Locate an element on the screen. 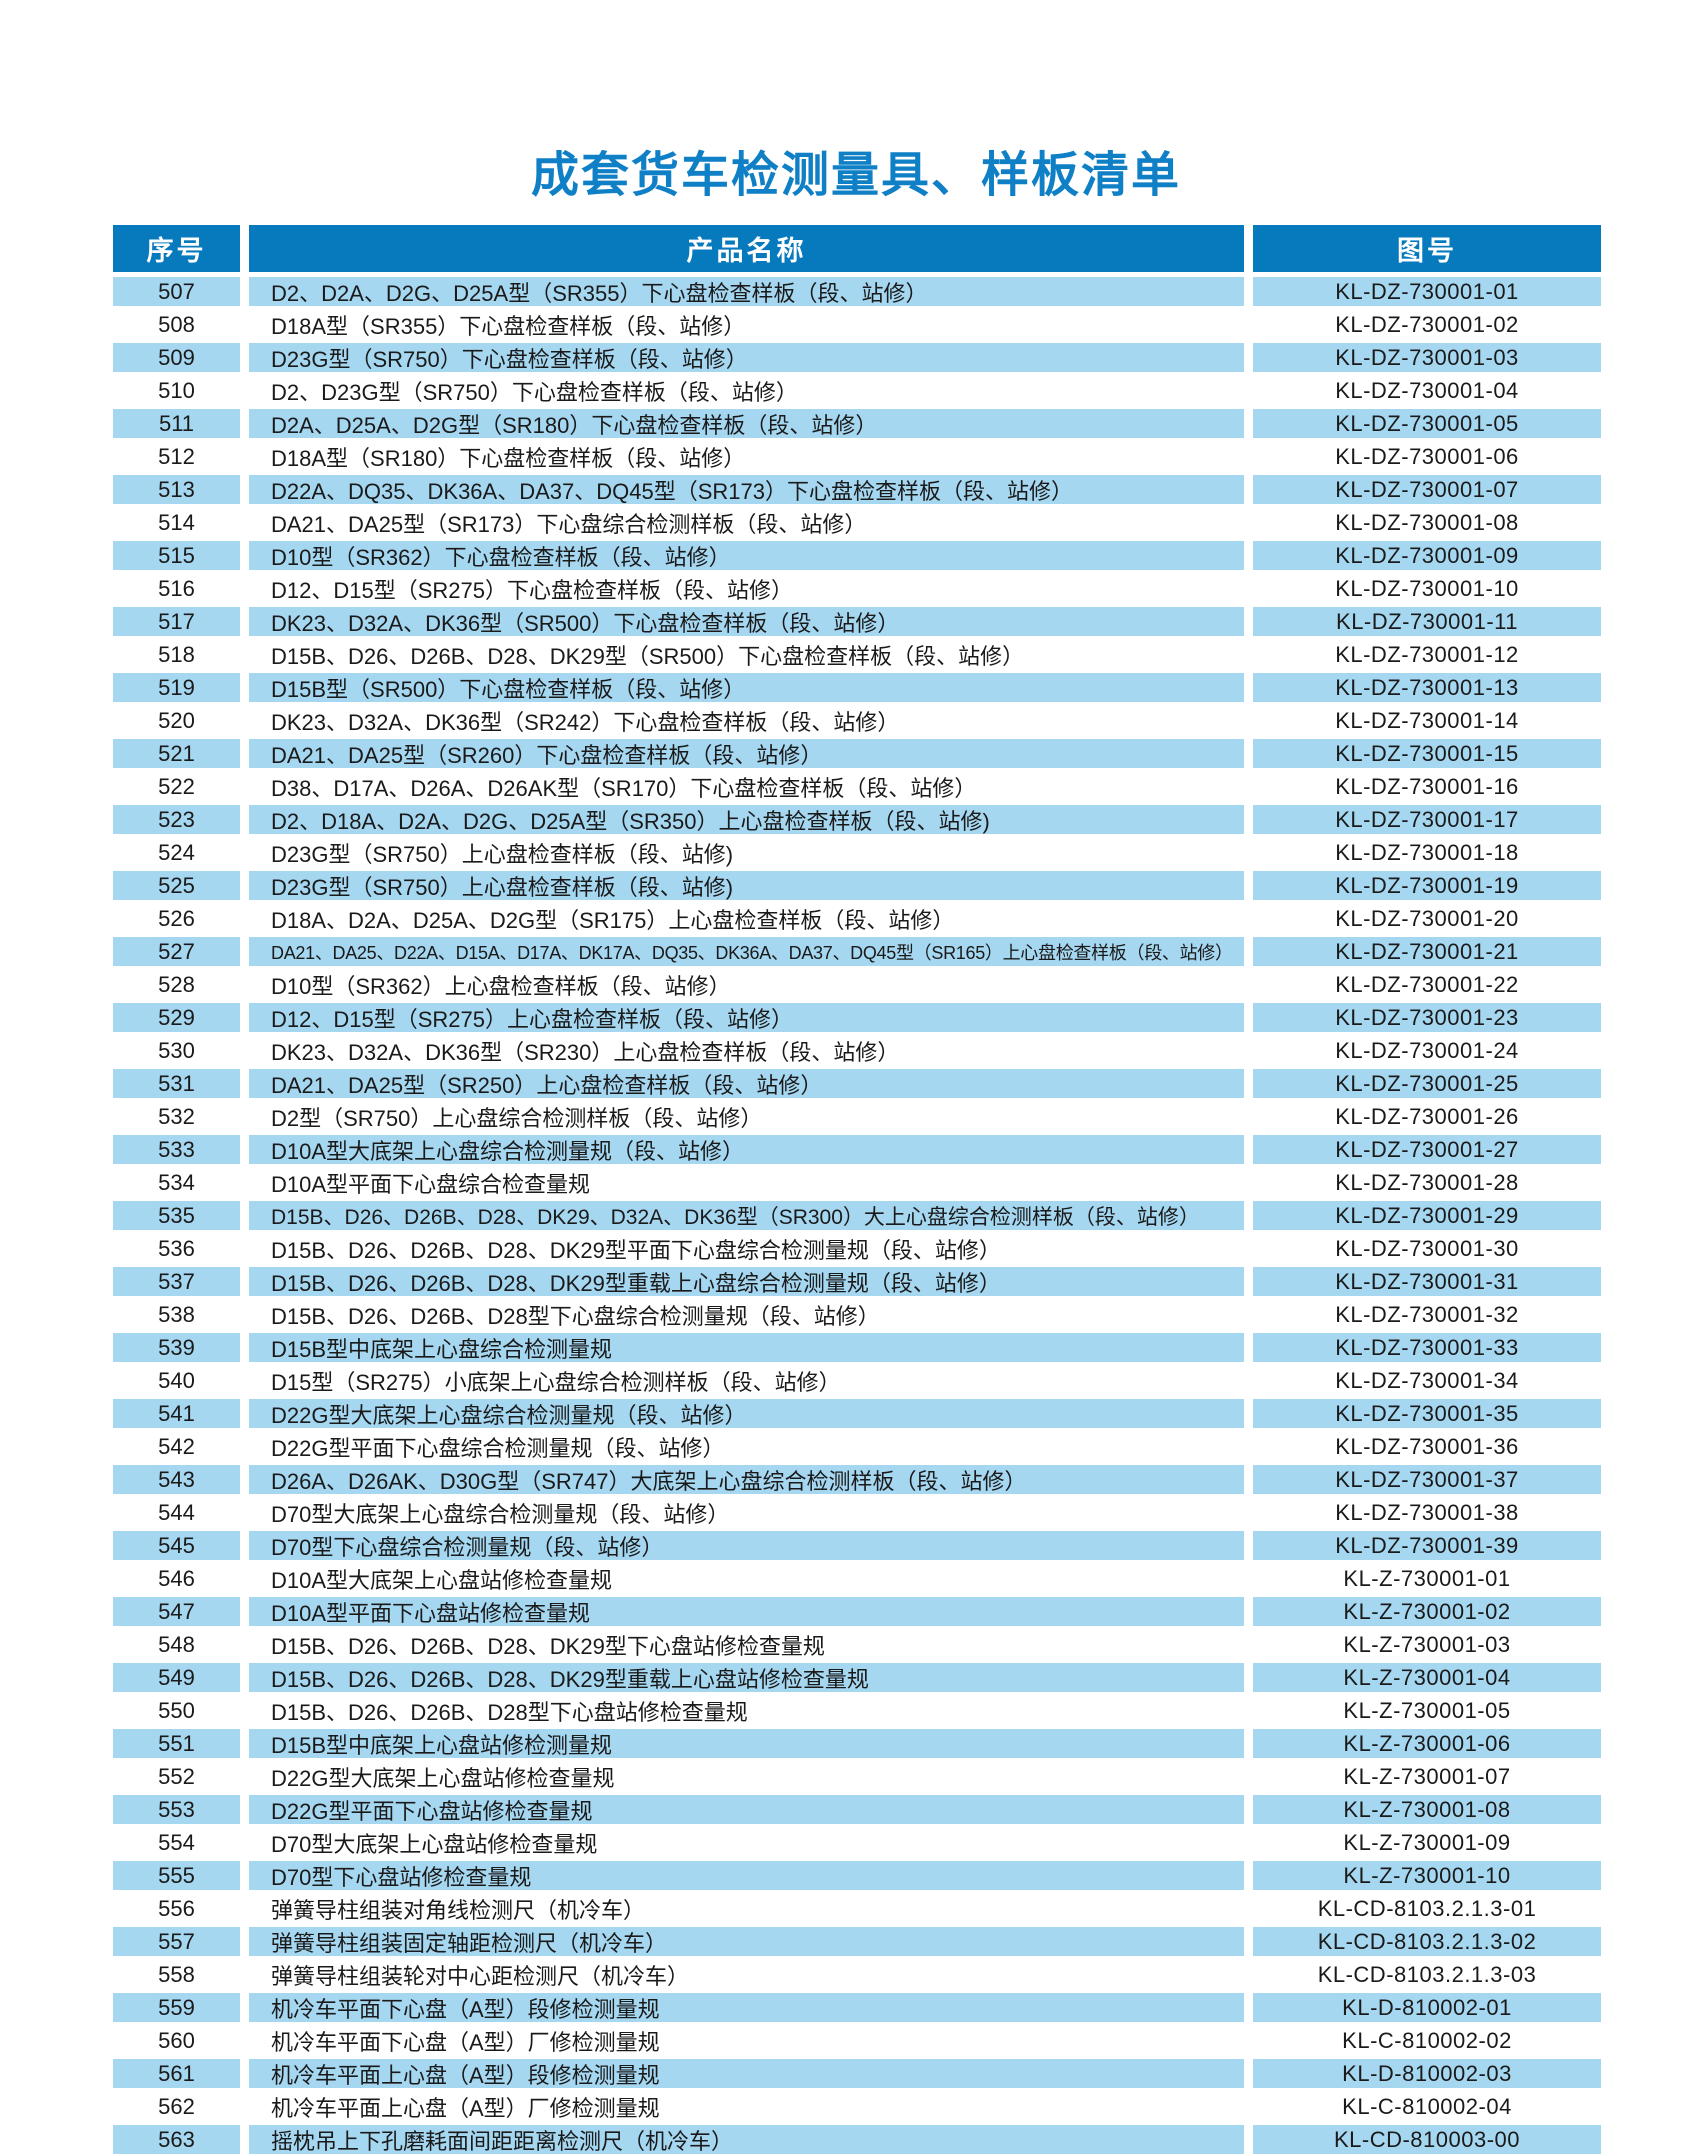  product-name-cell: D22G型平面下心盘综合检测量规（段、站修） is located at coordinates (746, 1446).